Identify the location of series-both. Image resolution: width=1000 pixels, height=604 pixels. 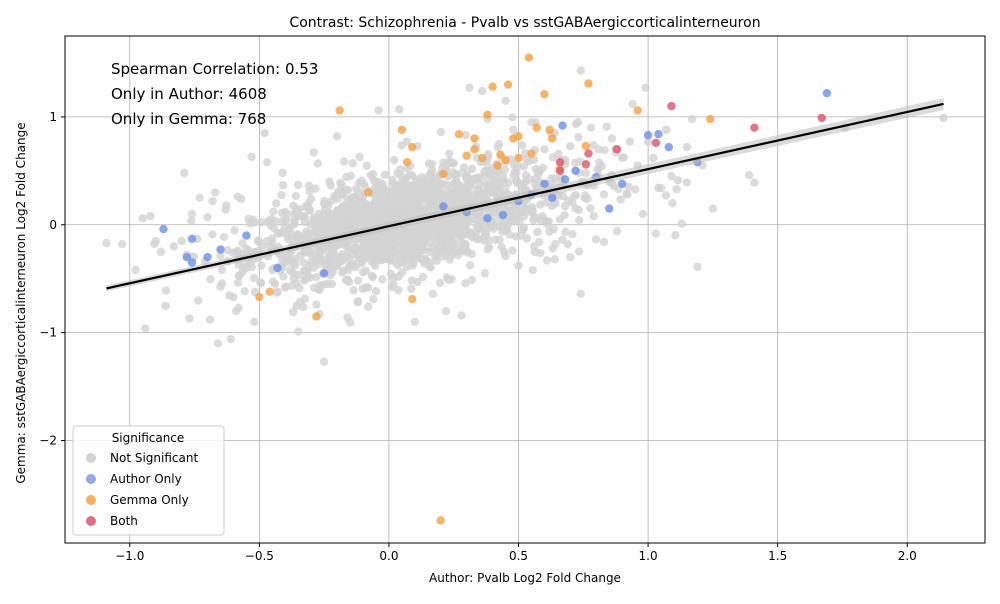
(690, 138).